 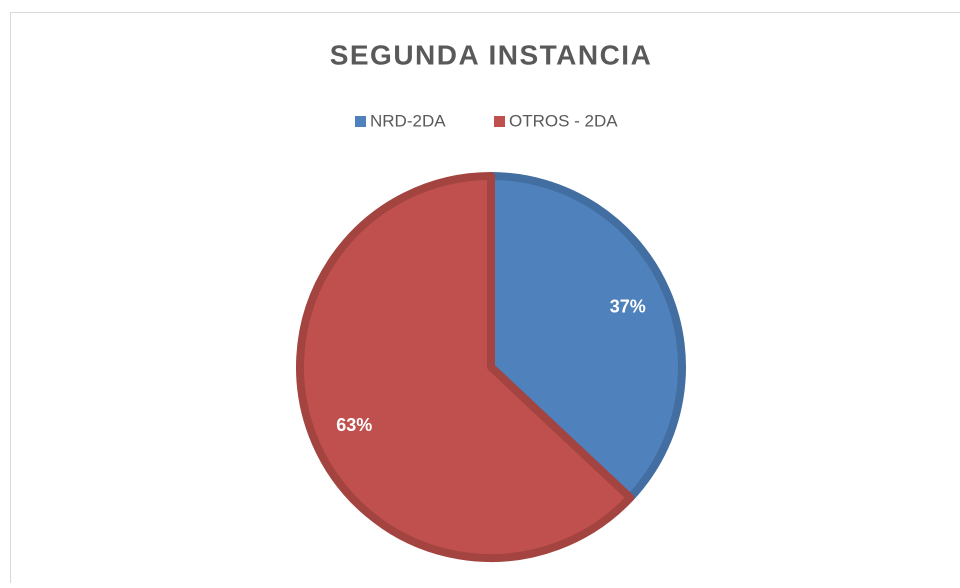 What do you see at coordinates (628, 307) in the screenshot?
I see `data-label: 37%` at bounding box center [628, 307].